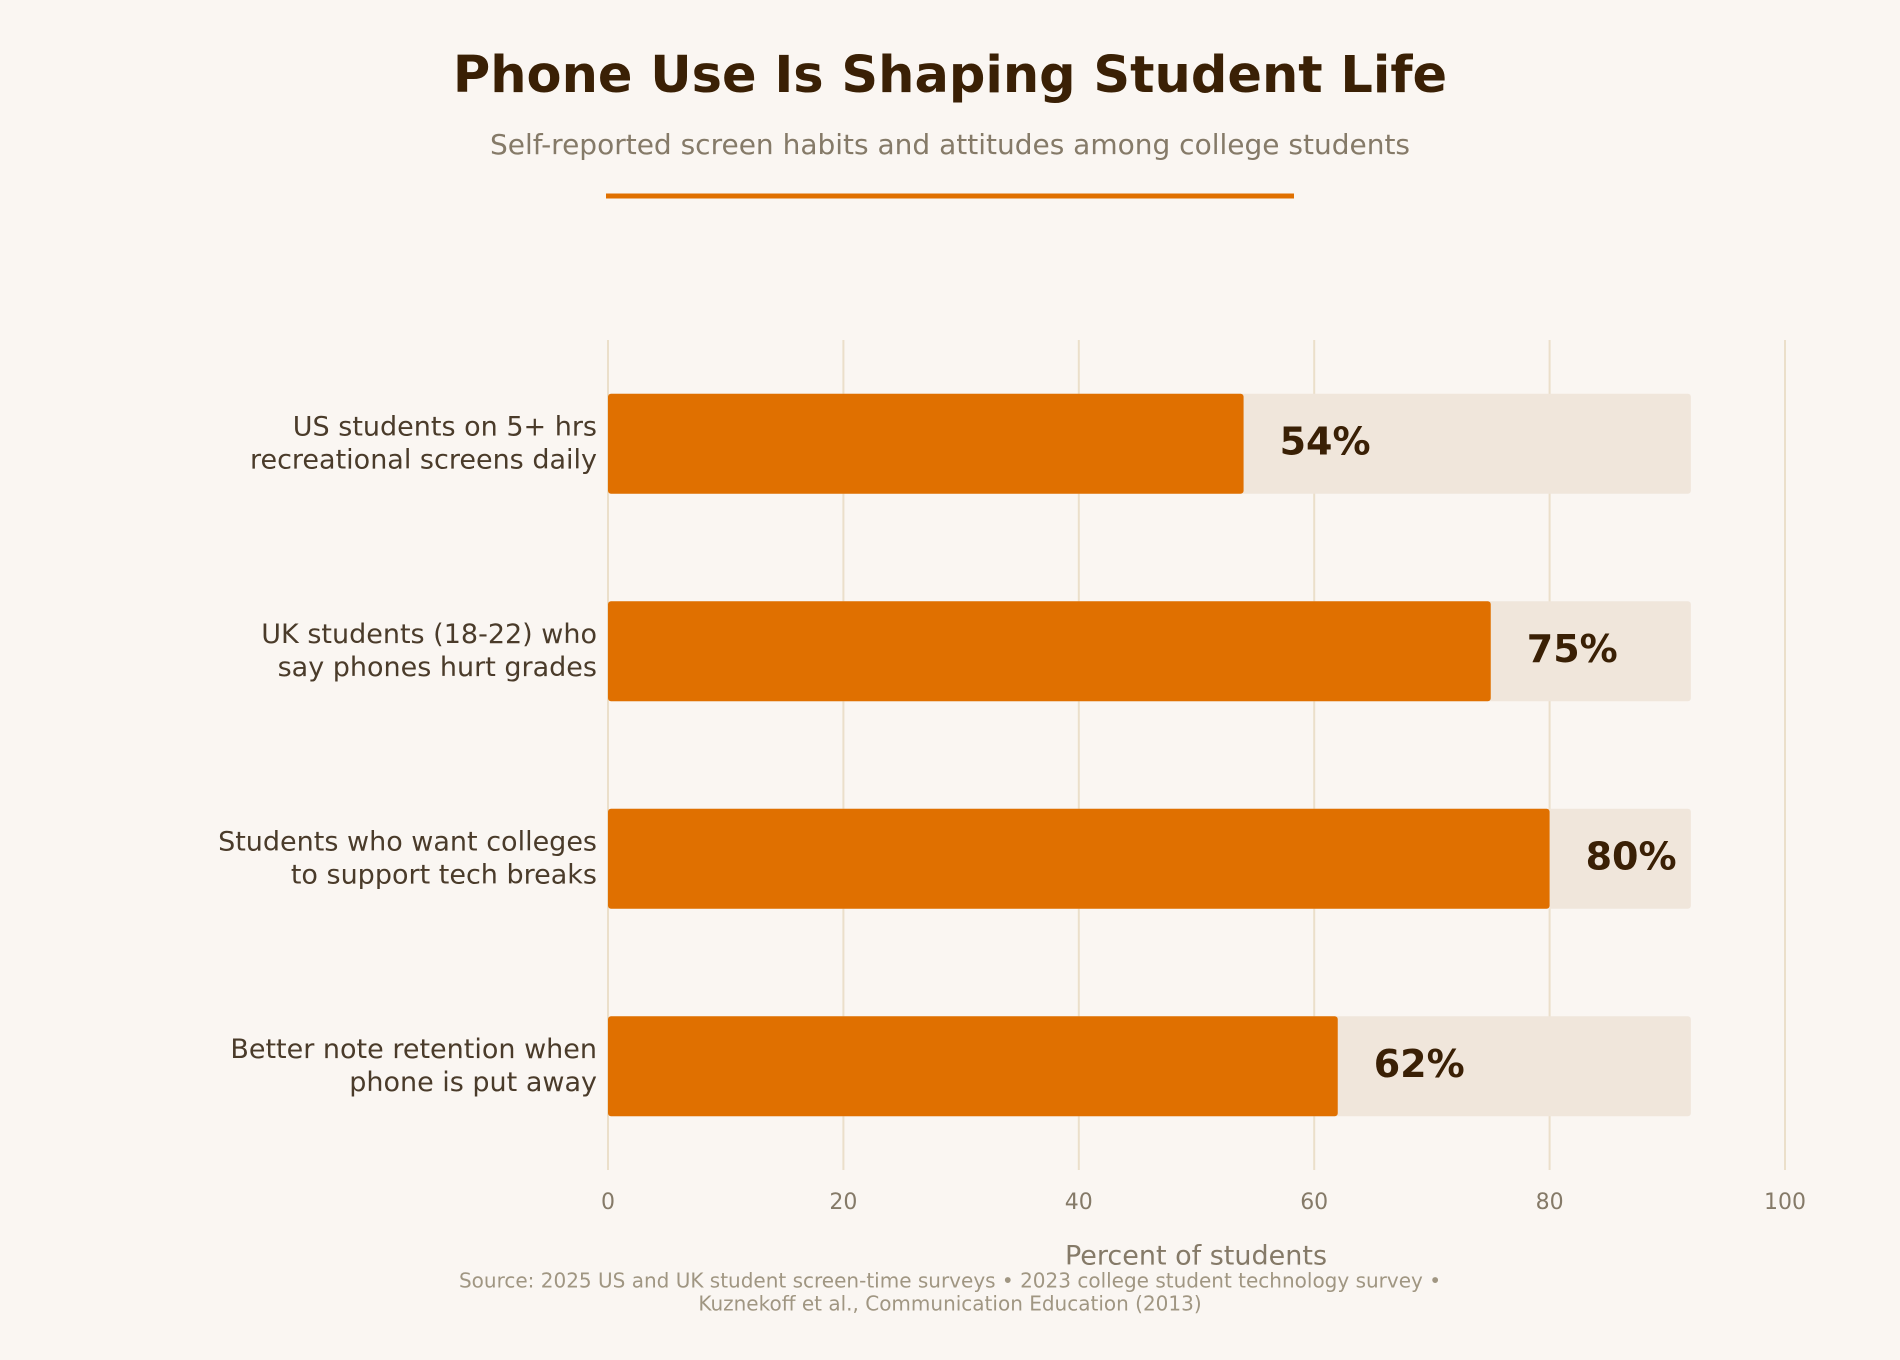  Describe the element at coordinates (843, 1202) in the screenshot. I see `x-tick-label: 20` at that location.